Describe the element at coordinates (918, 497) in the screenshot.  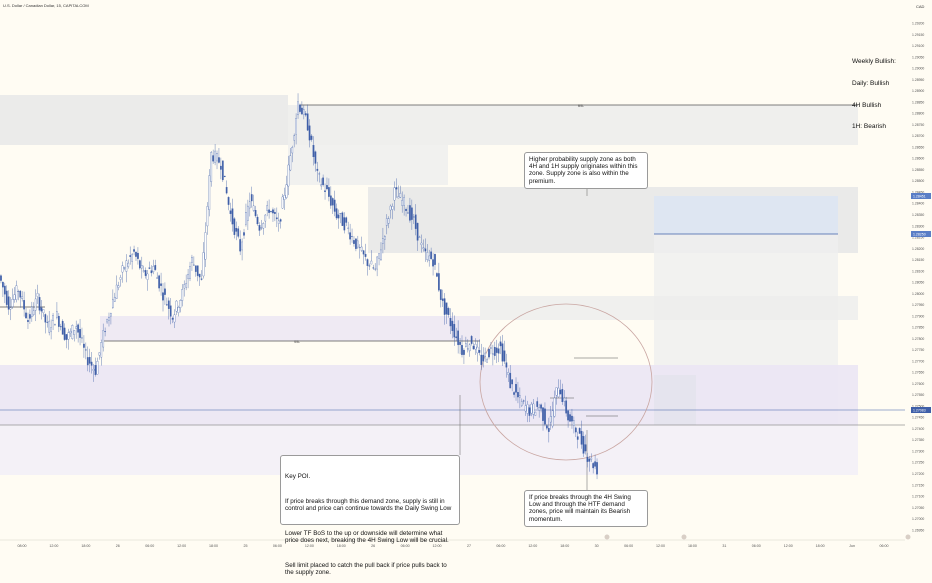
I see `price-tick-label: 1.27100` at that location.